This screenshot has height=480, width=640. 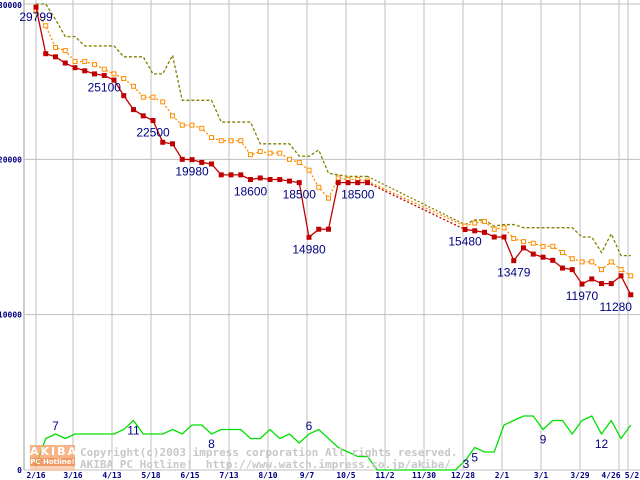 I want to click on count-data-label: 11, so click(x=133, y=431).